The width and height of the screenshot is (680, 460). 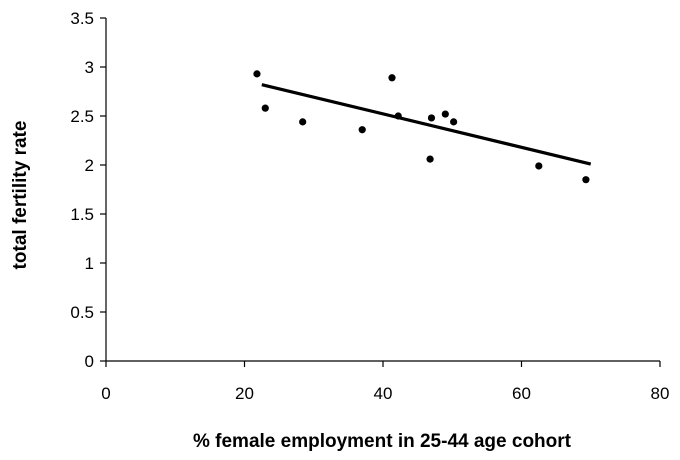 What do you see at coordinates (20, 195) in the screenshot?
I see `y-axis-title: total fertility rate` at bounding box center [20, 195].